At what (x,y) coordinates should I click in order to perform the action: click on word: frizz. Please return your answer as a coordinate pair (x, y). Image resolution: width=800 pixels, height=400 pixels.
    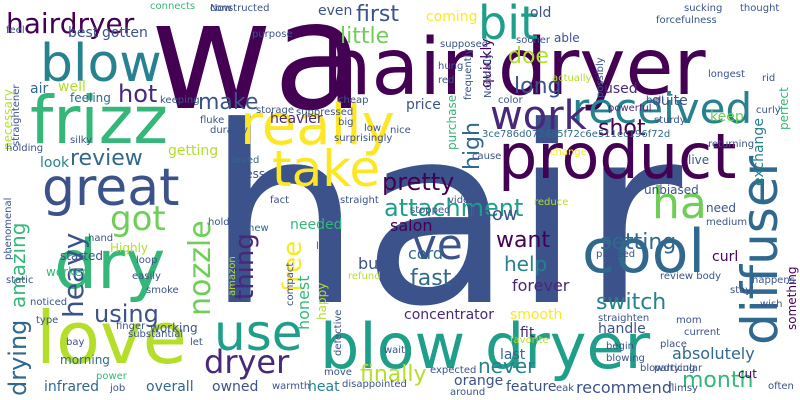
    Looking at the image, I should click on (99, 120).